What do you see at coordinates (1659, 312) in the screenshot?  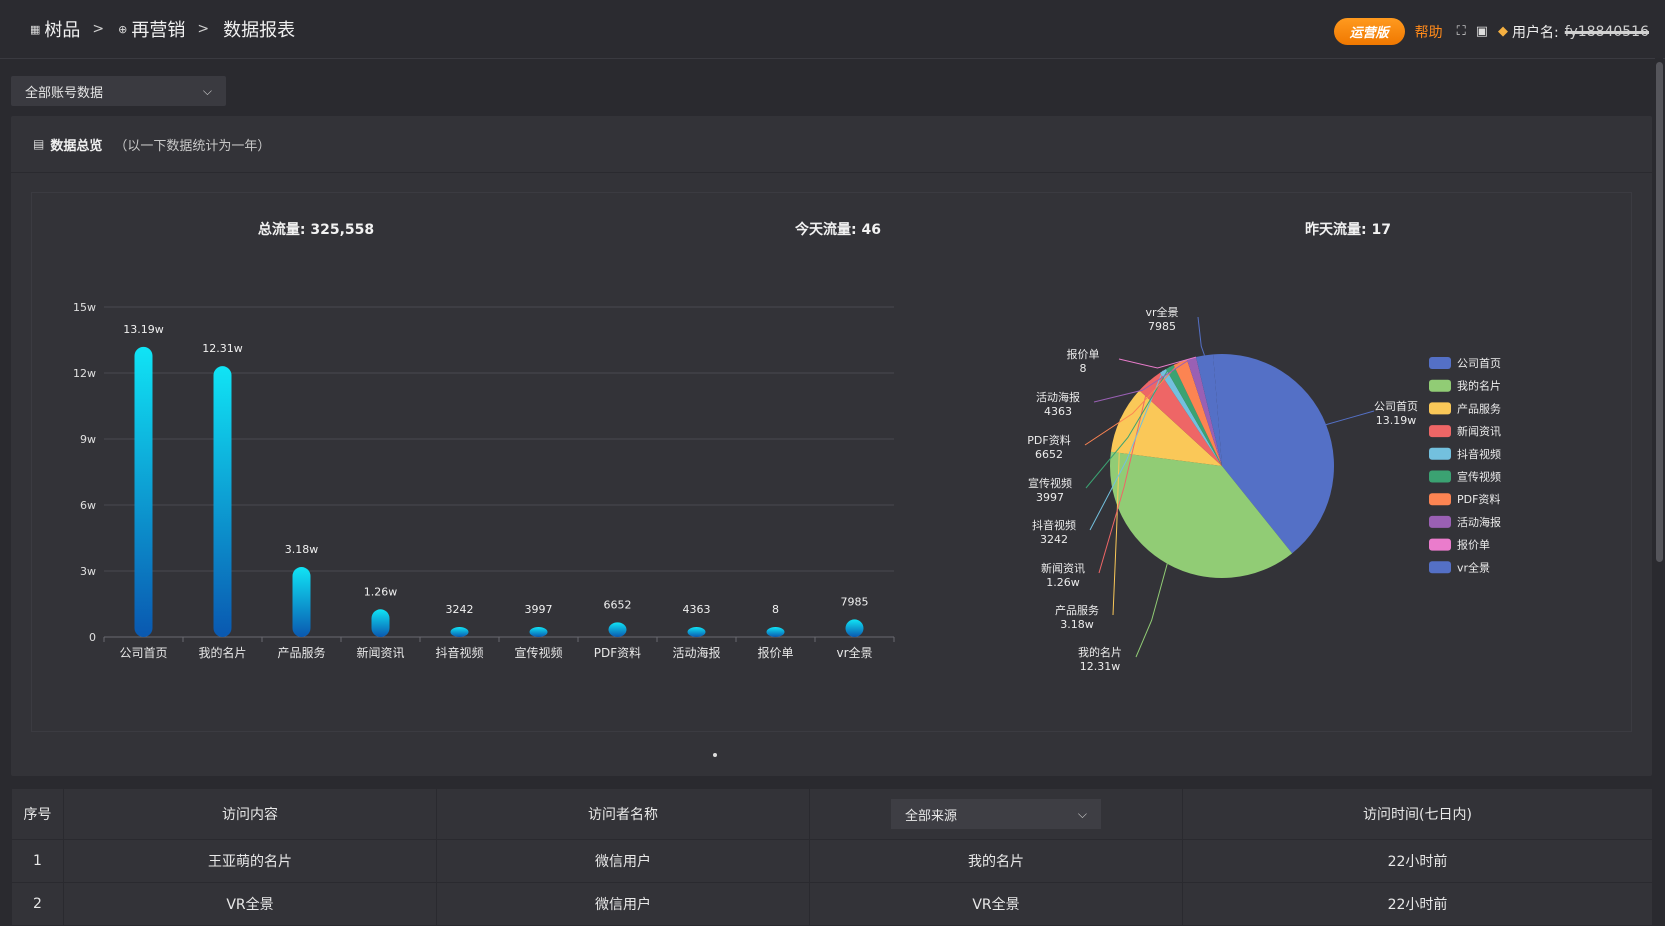 I see `scrollbar-thumb` at bounding box center [1659, 312].